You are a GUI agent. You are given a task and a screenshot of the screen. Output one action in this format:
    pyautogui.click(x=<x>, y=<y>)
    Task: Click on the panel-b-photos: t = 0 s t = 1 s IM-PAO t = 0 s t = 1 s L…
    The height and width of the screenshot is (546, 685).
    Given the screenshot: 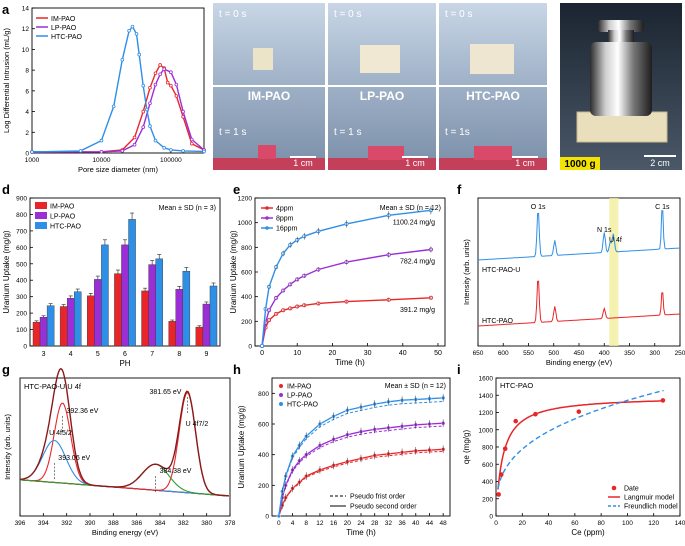 What is the action you would take?
    pyautogui.click(x=380, y=86)
    